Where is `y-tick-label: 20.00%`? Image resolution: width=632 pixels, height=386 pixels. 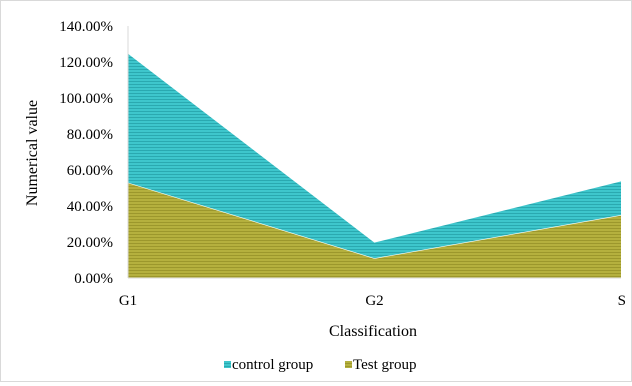 y-tick-label: 20.00% is located at coordinates (90, 243).